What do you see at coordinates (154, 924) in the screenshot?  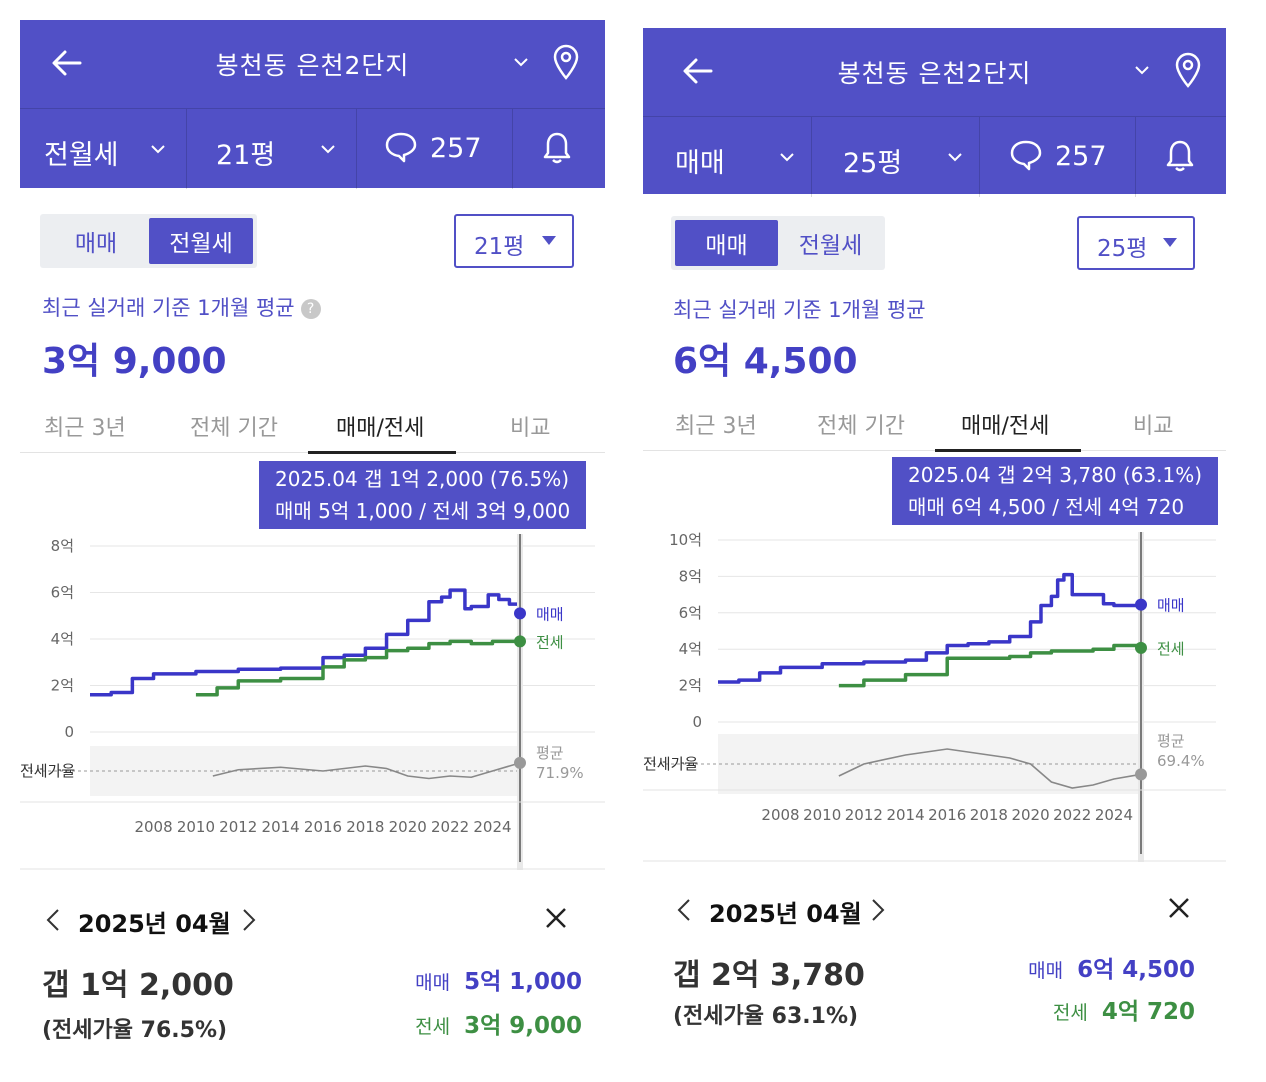 I see `detail-month: 2025년 04월` at bounding box center [154, 924].